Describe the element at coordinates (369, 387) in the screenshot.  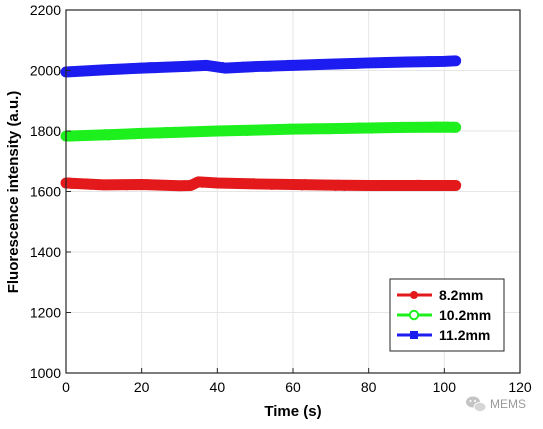
I see `x-tick-label: 80` at that location.